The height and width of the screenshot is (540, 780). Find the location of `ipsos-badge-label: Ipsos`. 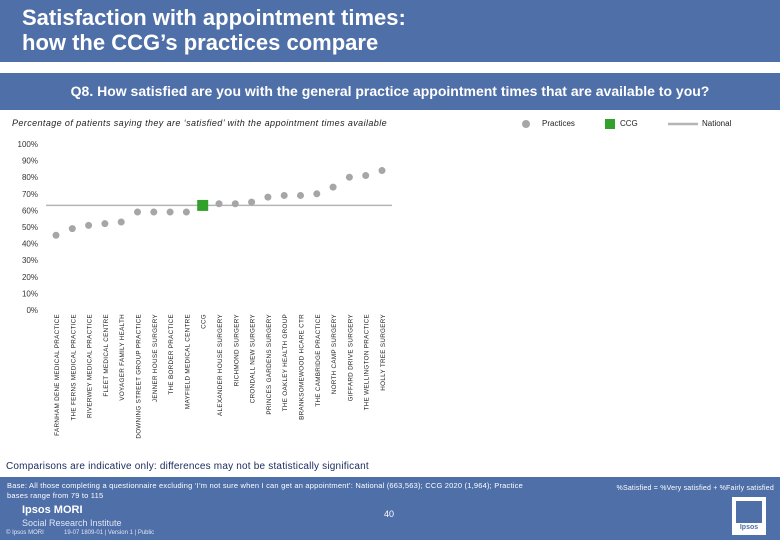

ipsos-badge-label: Ipsos is located at coordinates (749, 527).